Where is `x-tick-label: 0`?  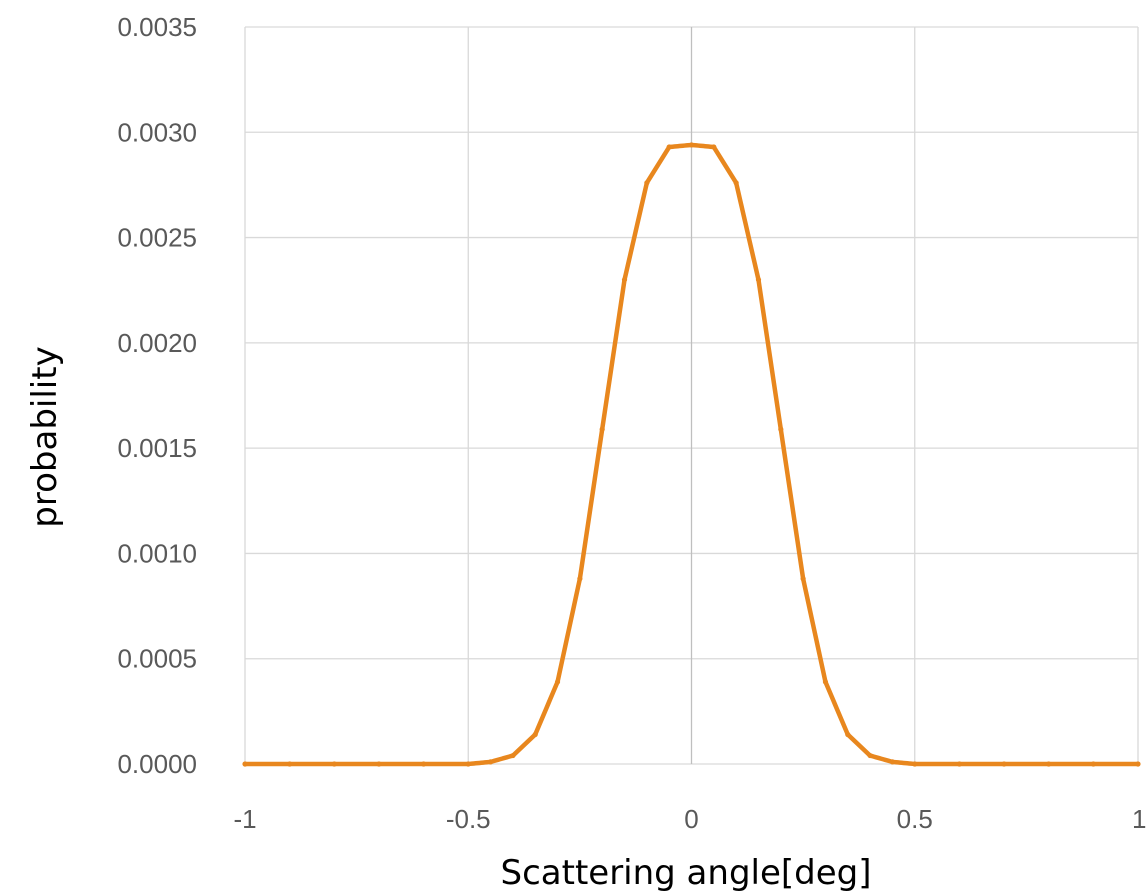 x-tick-label: 0 is located at coordinates (691, 819).